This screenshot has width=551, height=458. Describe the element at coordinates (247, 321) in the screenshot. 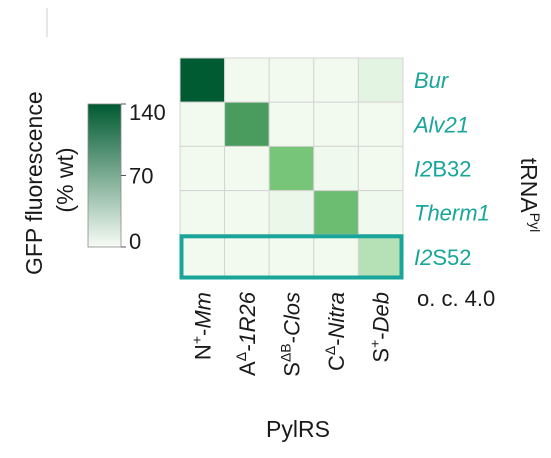

I see `label-part: -1R26` at that location.